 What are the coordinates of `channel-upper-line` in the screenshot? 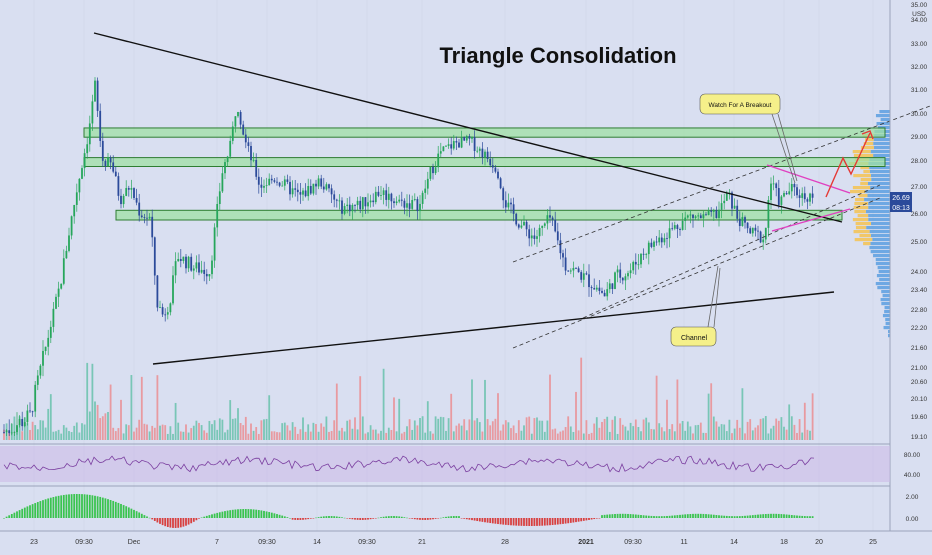 It's located at (721, 184).